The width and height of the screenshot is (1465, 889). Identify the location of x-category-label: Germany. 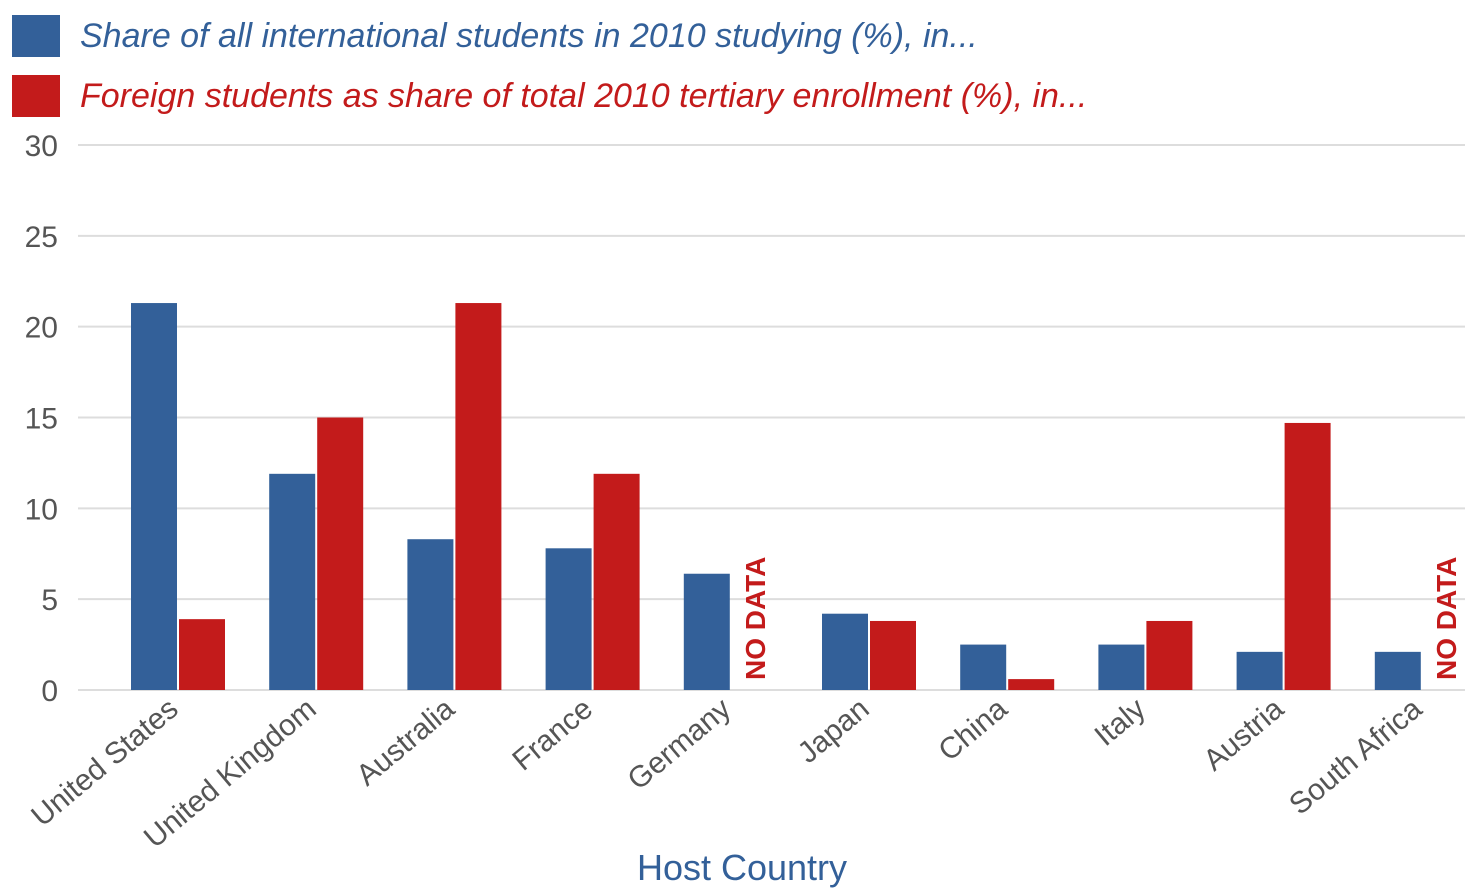
(680, 744).